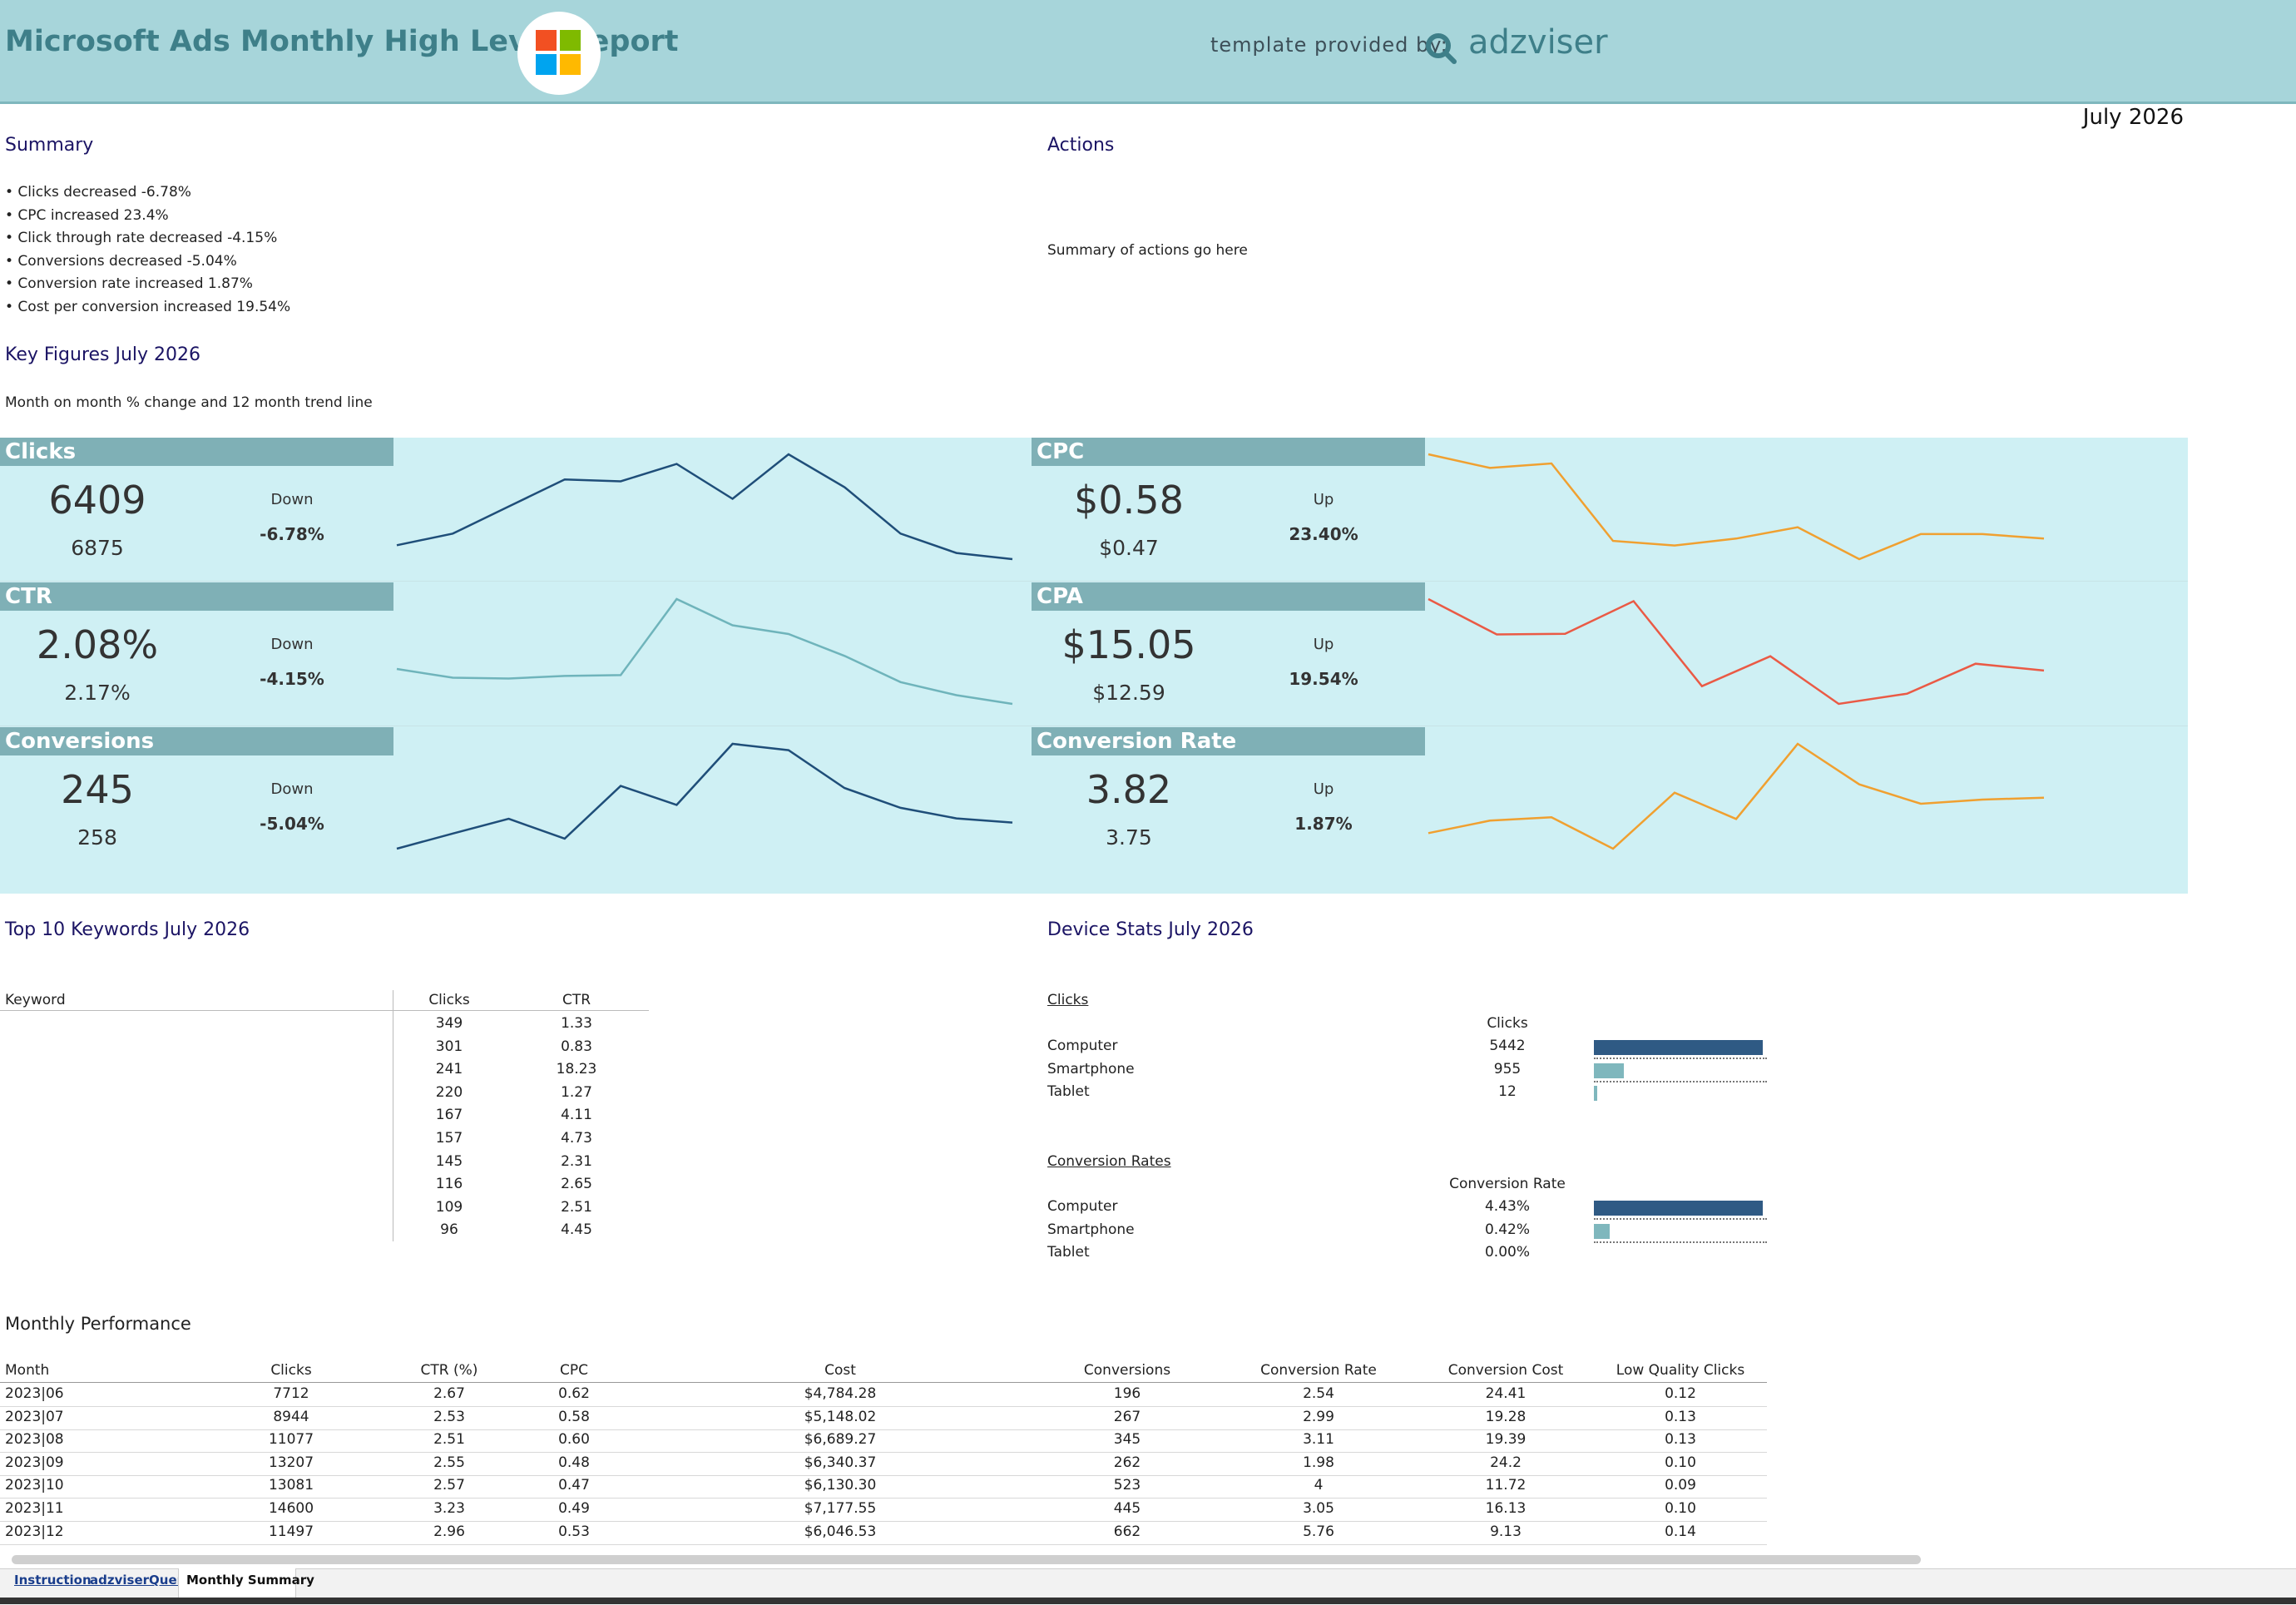  I want to click on monthly-cell-cost: $7,177.55, so click(840, 1508).